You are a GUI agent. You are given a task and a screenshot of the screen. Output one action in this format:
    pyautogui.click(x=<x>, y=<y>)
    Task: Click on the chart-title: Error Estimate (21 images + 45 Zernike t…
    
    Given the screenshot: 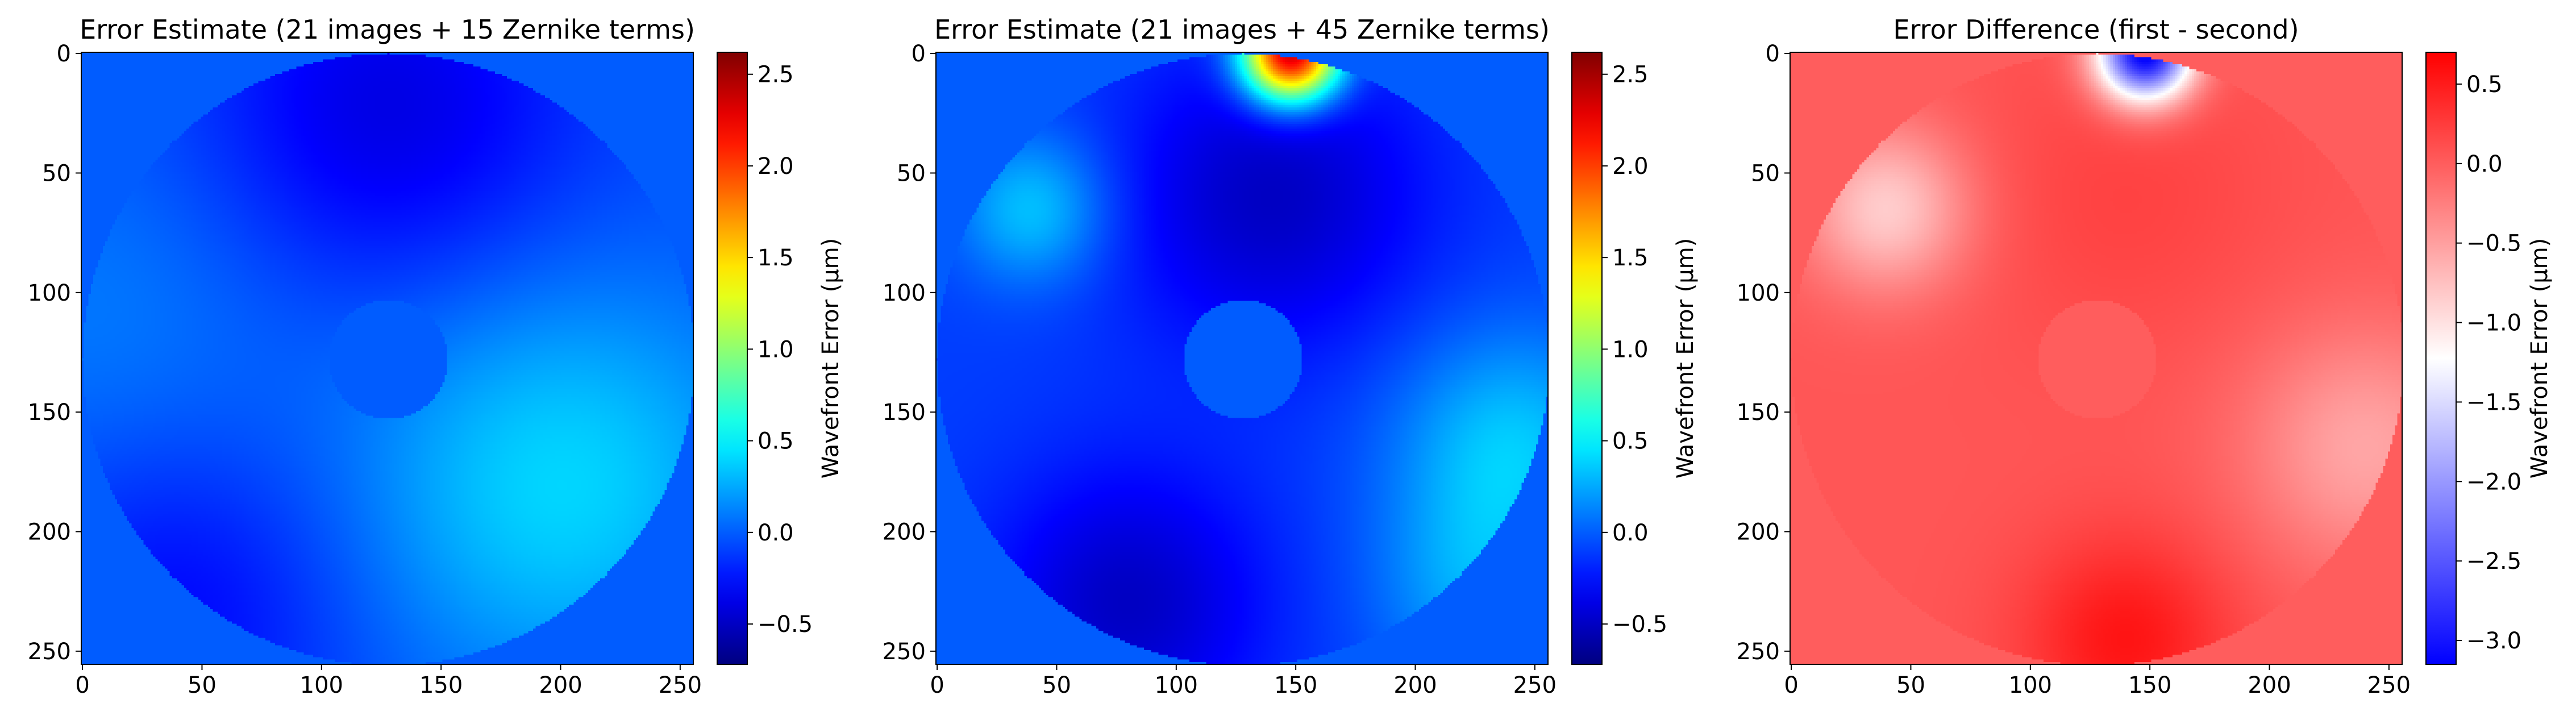 What is the action you would take?
    pyautogui.click(x=1242, y=29)
    